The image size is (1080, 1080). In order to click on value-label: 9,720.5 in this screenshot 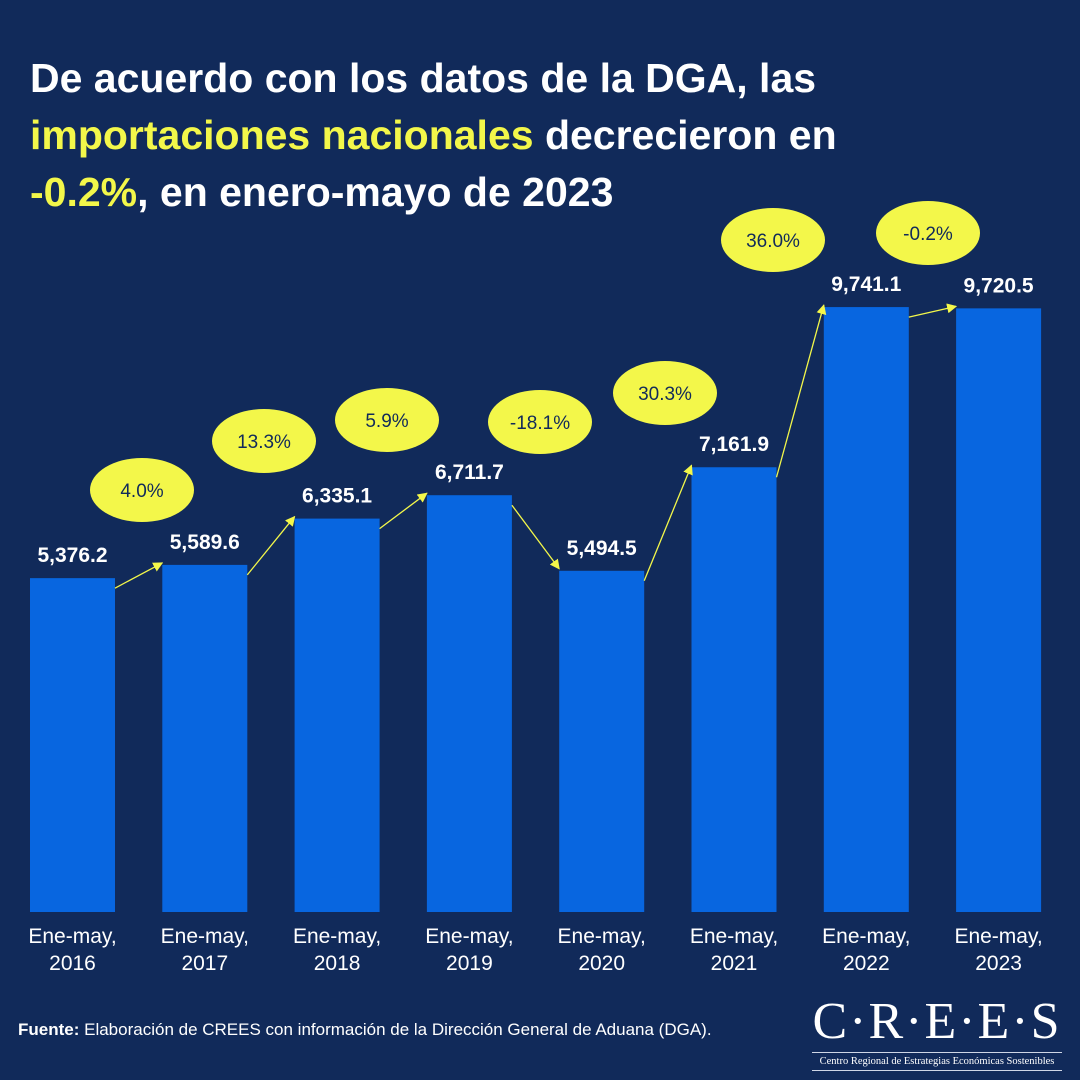, I will do `click(999, 285)`.